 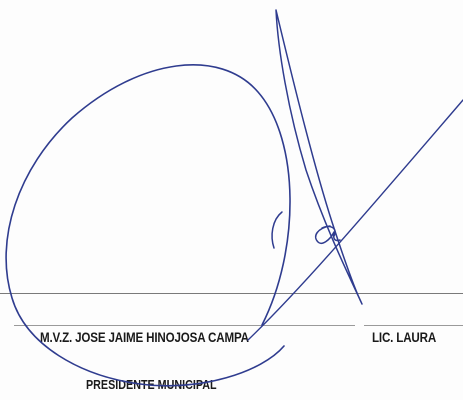 What do you see at coordinates (277, 230) in the screenshot?
I see `signature-small-hook` at bounding box center [277, 230].